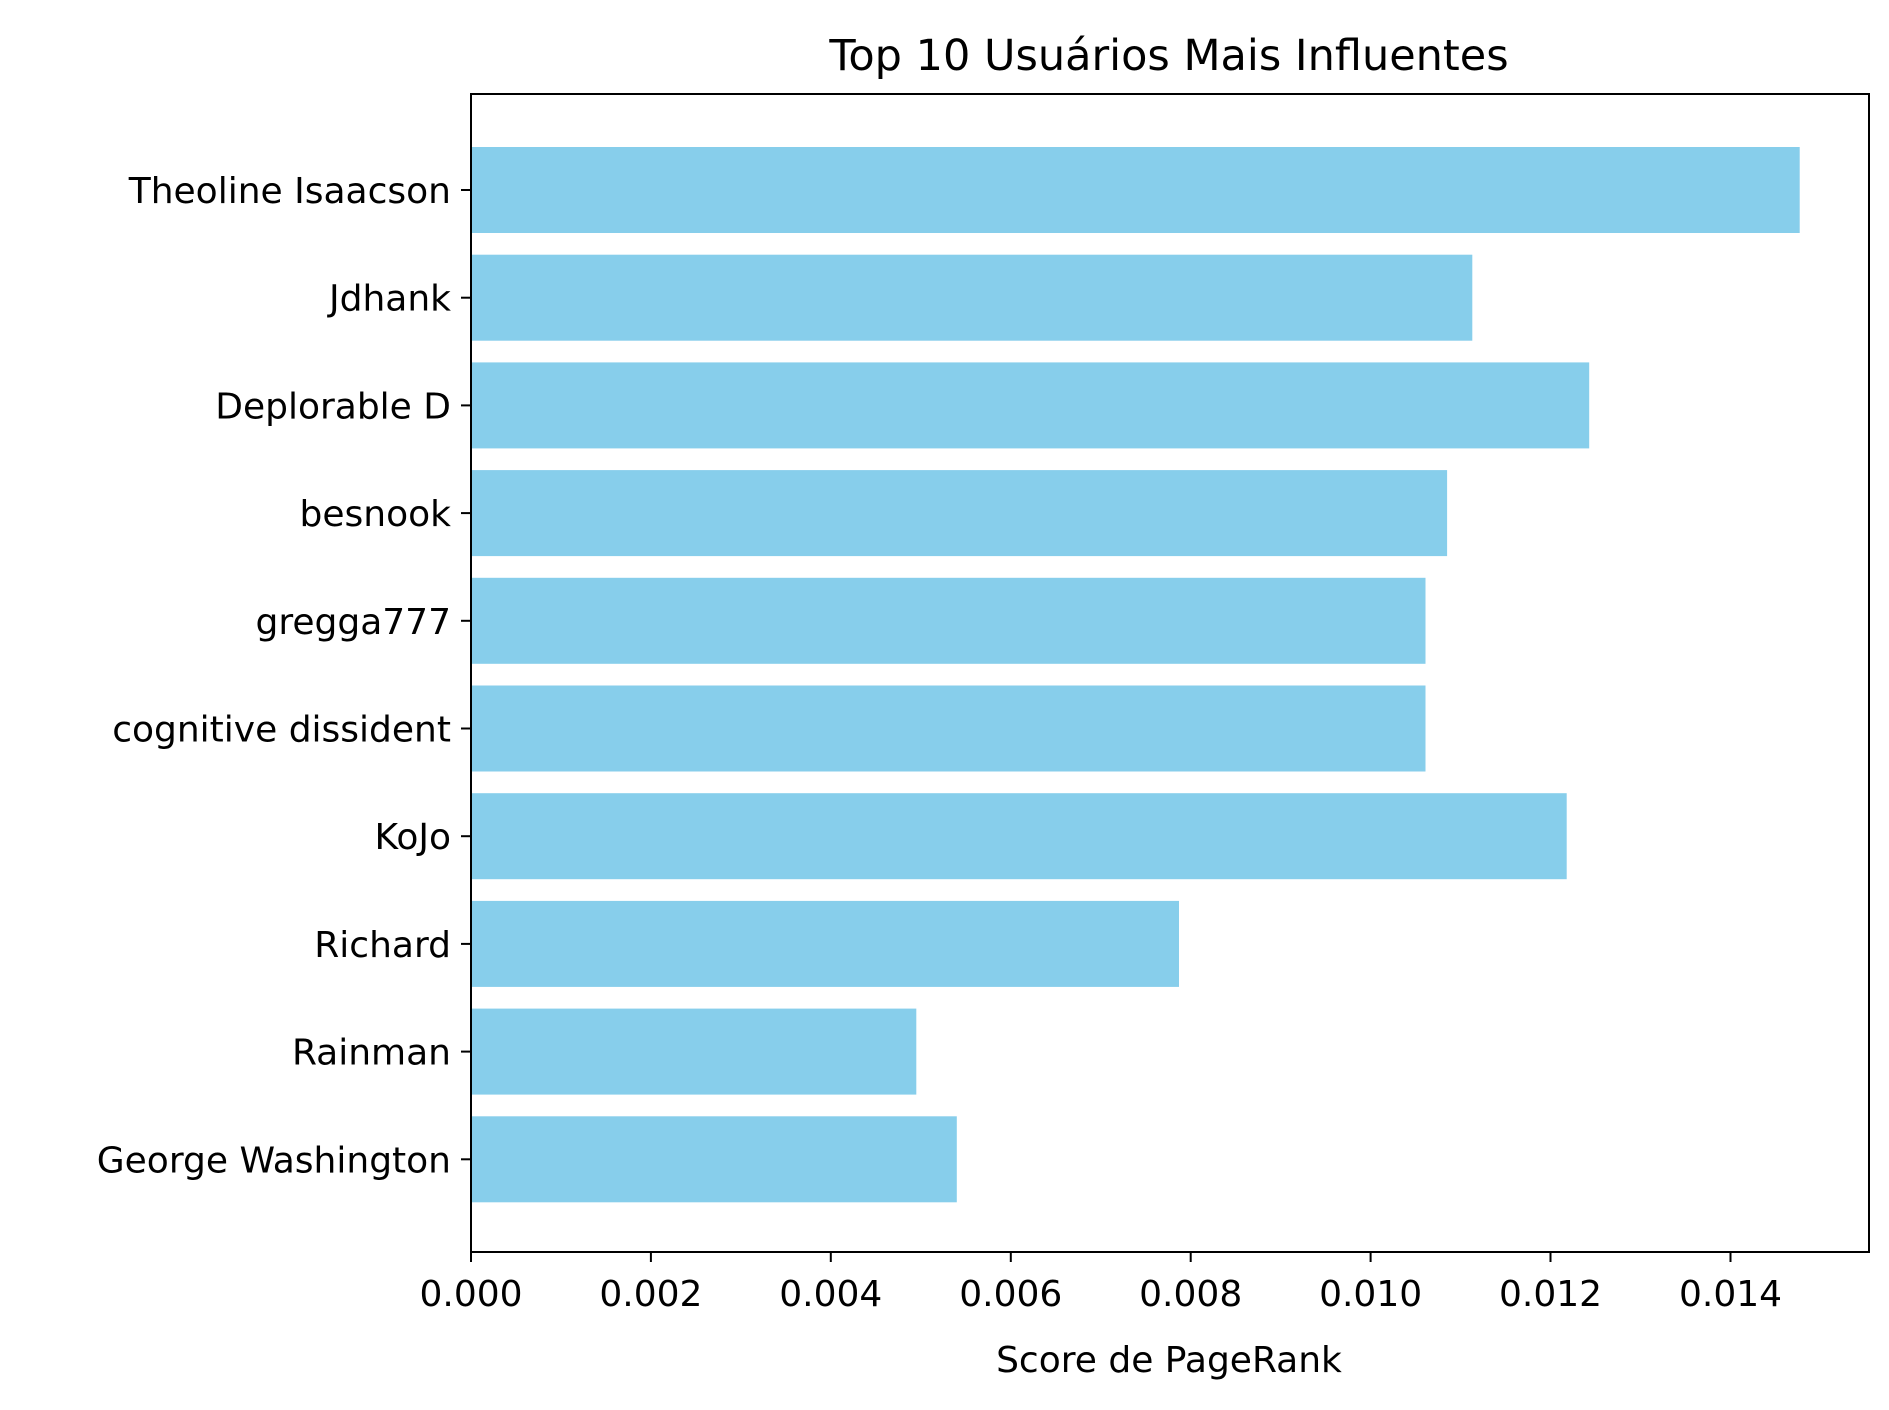 The image size is (1889, 1410). I want to click on x-tick-label: 0.006, so click(1010, 1294).